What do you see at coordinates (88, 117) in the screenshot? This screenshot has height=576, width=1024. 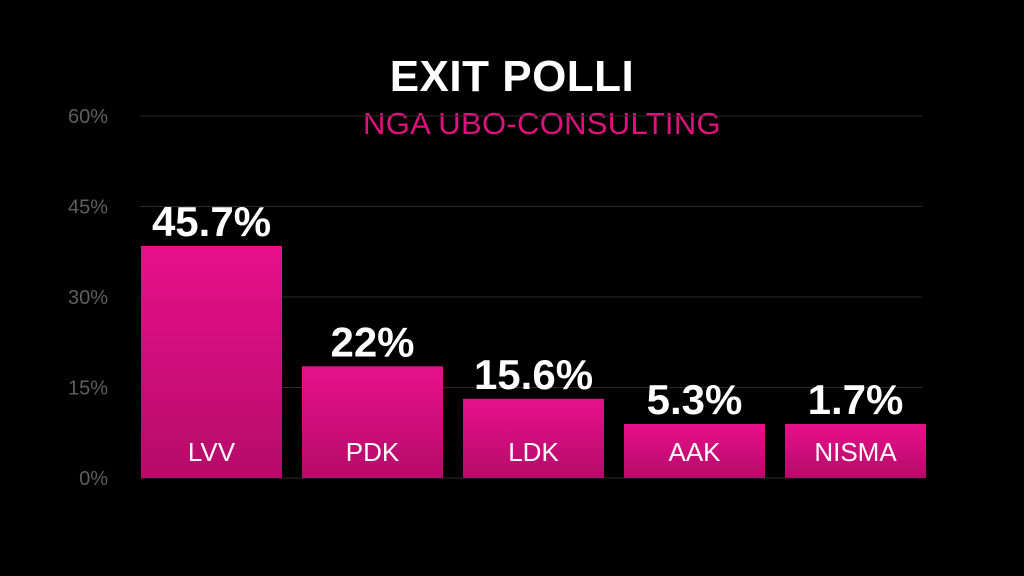 I see `y-tick-label: 60%` at bounding box center [88, 117].